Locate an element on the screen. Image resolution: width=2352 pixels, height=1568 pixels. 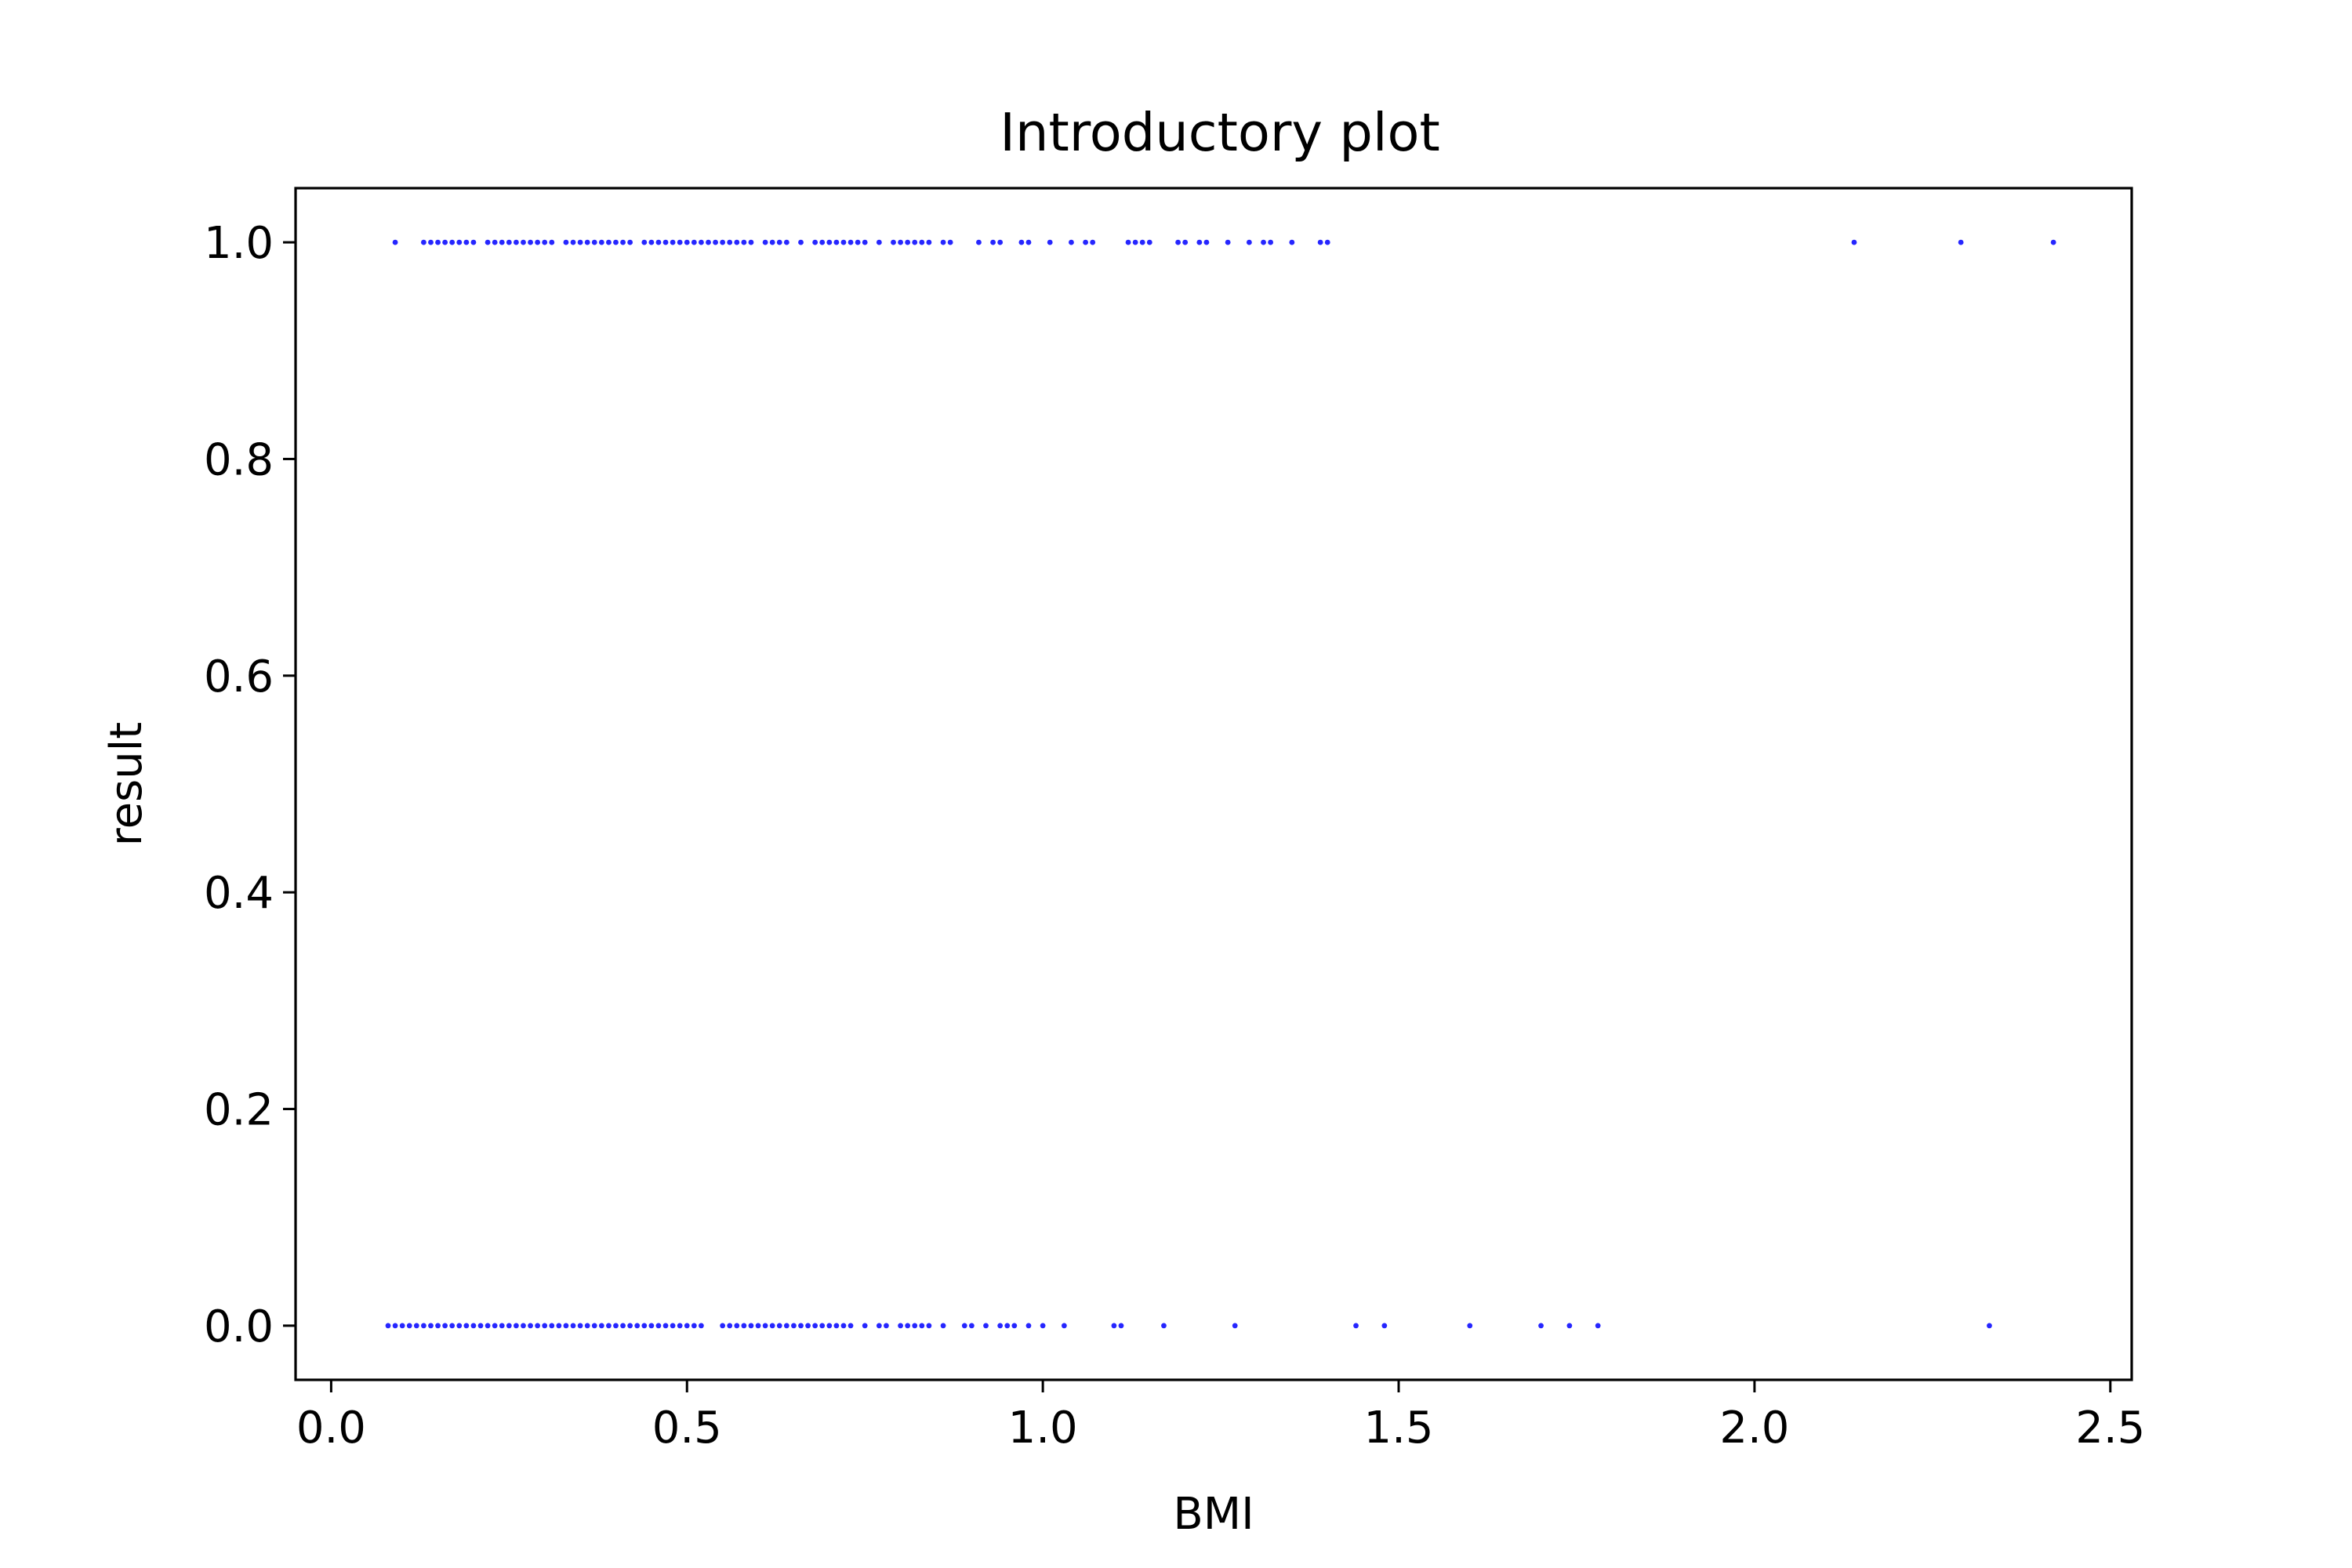
y-axis-label: result is located at coordinates (127, 784).